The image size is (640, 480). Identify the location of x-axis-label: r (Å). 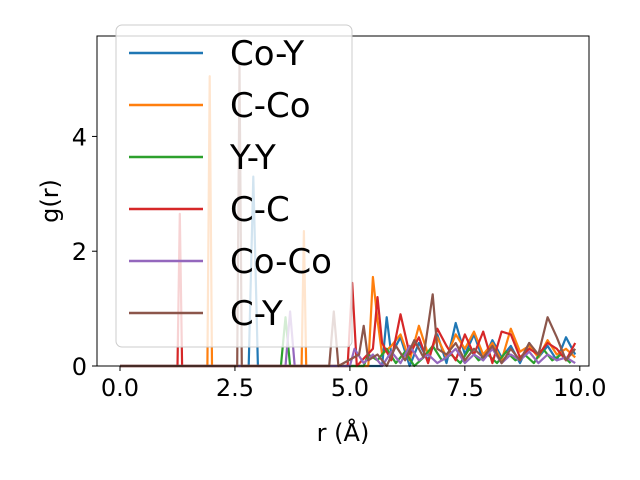
(343, 432).